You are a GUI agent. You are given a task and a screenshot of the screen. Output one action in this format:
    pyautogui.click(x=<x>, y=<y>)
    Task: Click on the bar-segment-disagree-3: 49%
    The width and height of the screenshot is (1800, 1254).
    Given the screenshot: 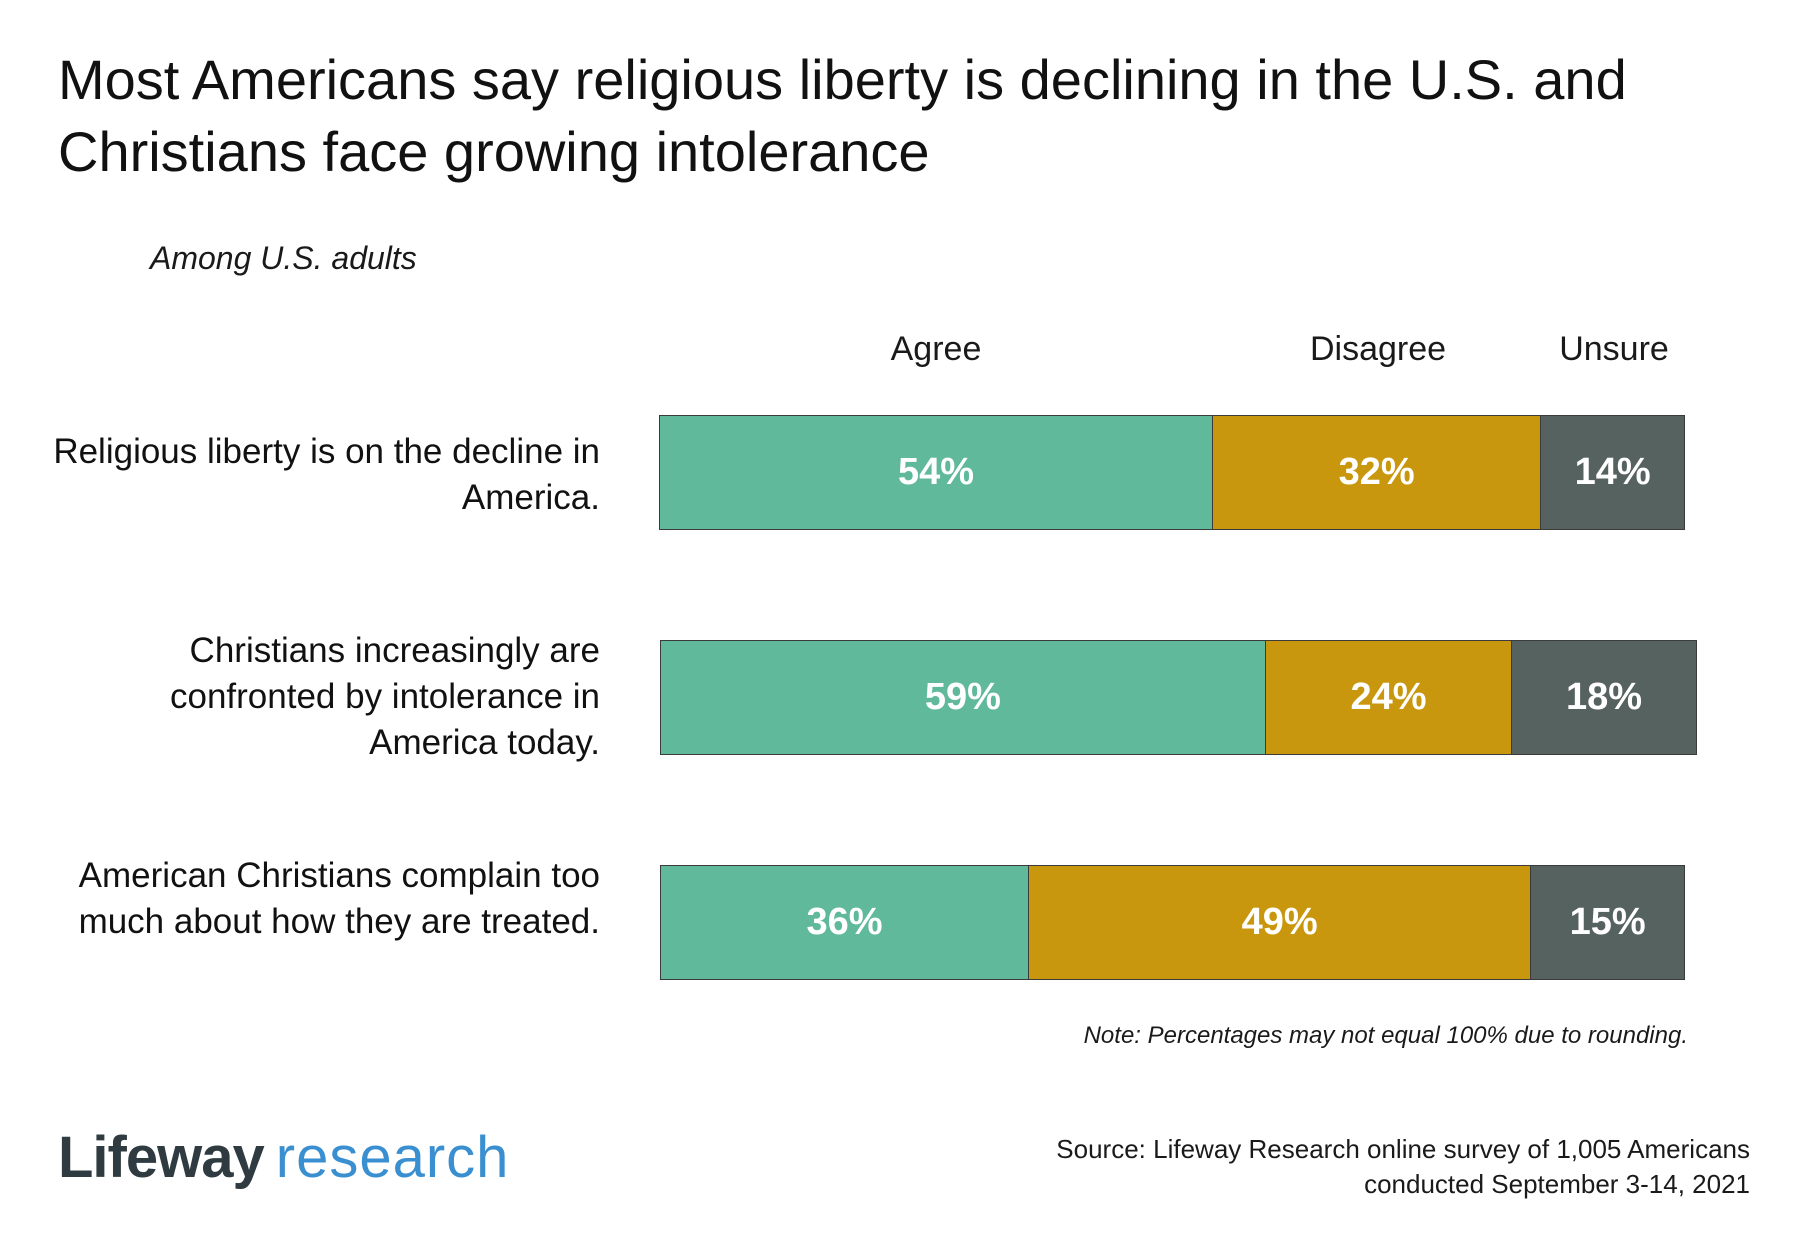 What is the action you would take?
    pyautogui.click(x=1280, y=922)
    